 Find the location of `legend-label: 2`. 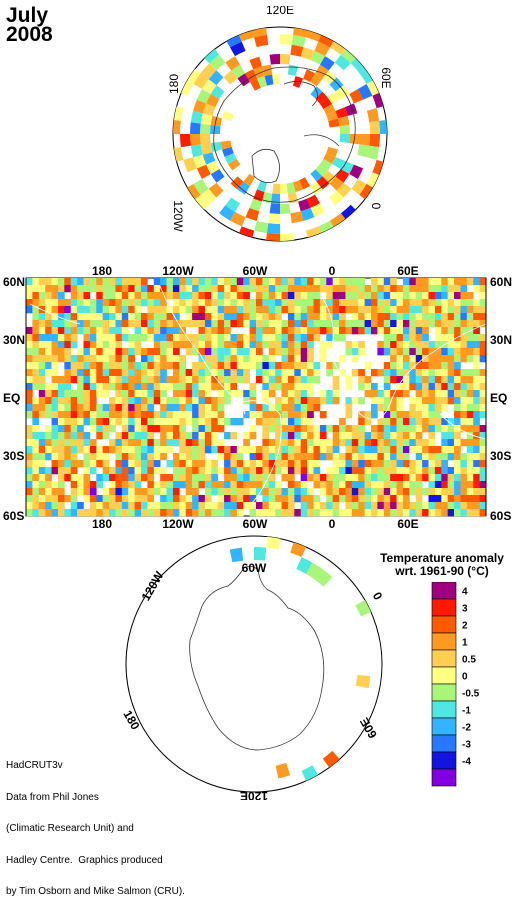

legend-label: 2 is located at coordinates (465, 626).